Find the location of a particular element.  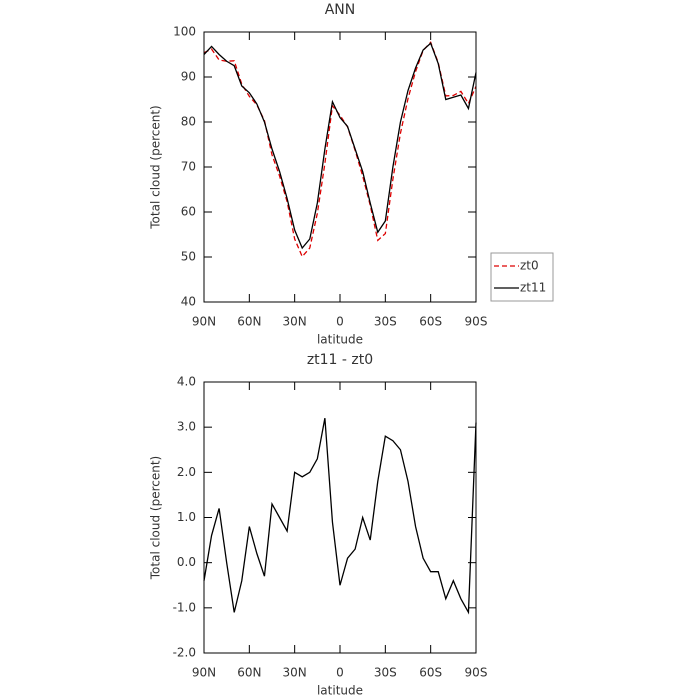

y-tick-label: 1.0 is located at coordinates (186, 517).